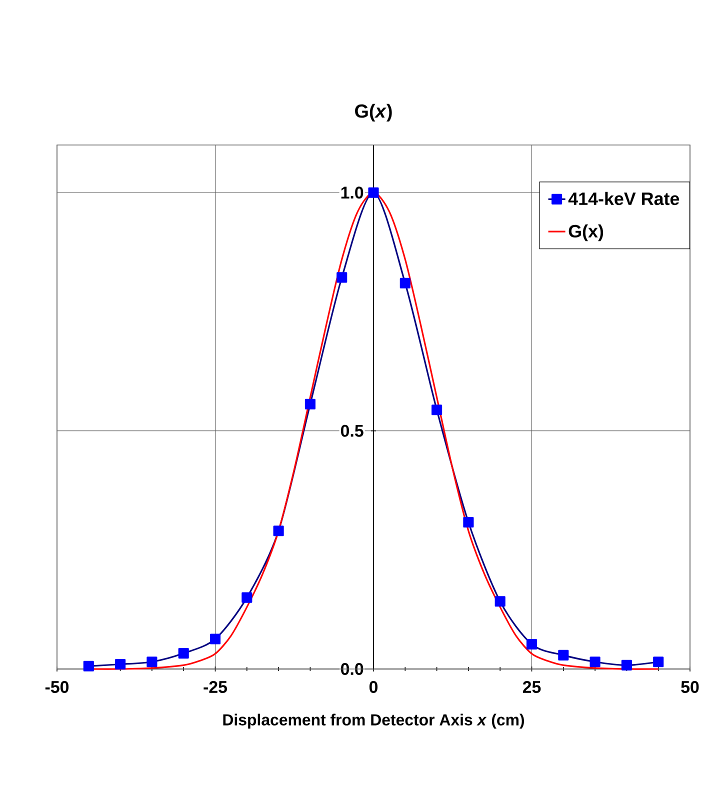 The width and height of the screenshot is (725, 803). Describe the element at coordinates (352, 430) in the screenshot. I see `y-tick-label: 0.5` at that location.